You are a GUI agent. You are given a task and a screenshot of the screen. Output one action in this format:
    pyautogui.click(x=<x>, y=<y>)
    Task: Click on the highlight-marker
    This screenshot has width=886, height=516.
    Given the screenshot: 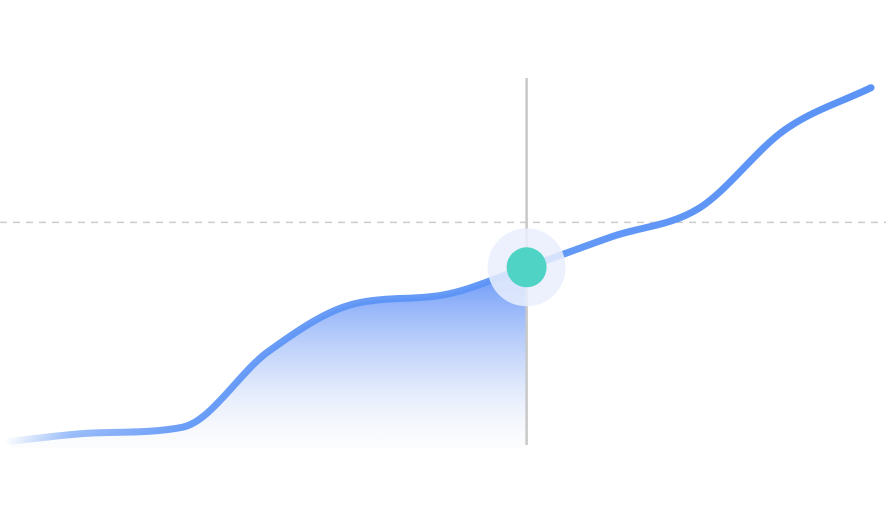 What is the action you would take?
    pyautogui.click(x=526, y=267)
    